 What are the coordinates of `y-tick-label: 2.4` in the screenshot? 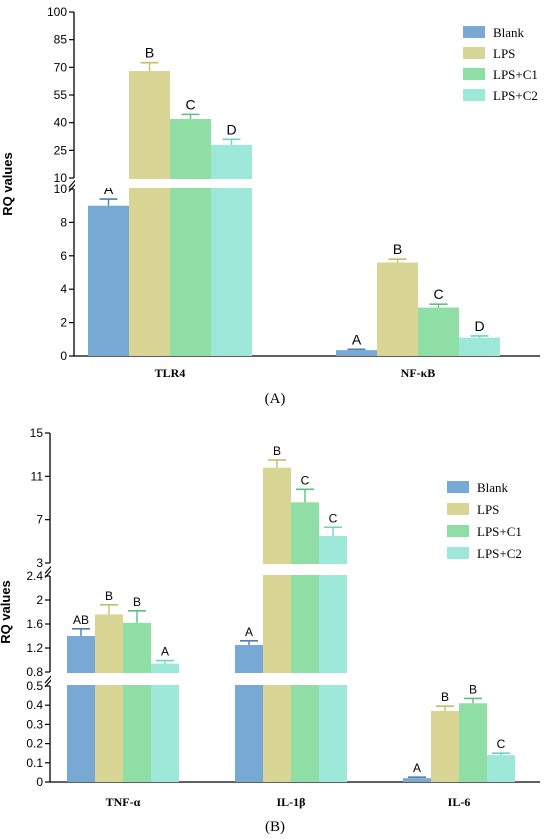 It's located at (34, 576).